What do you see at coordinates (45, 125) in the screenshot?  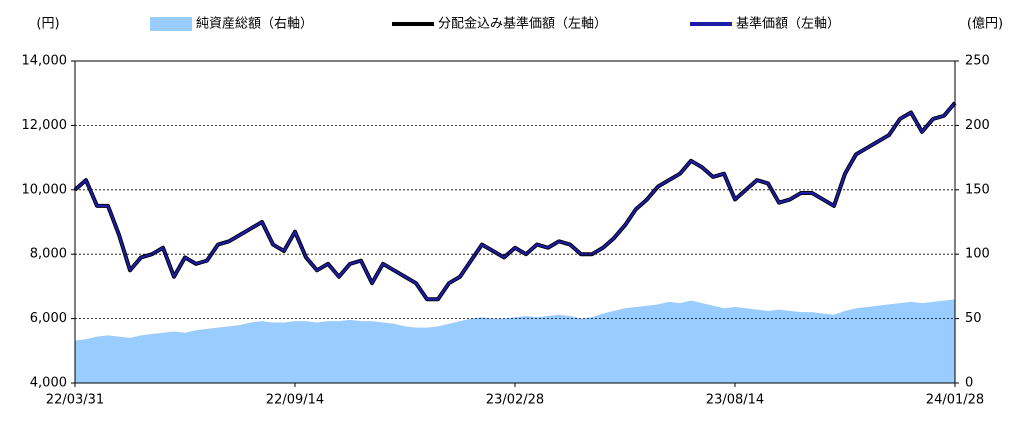 I see `y-tick-label: 12,000` at bounding box center [45, 125].